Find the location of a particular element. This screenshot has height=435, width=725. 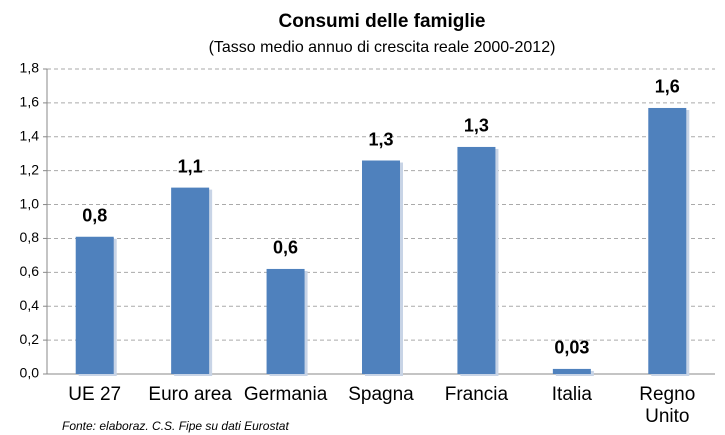

y-tick-label: 0,6 is located at coordinates (30, 271).